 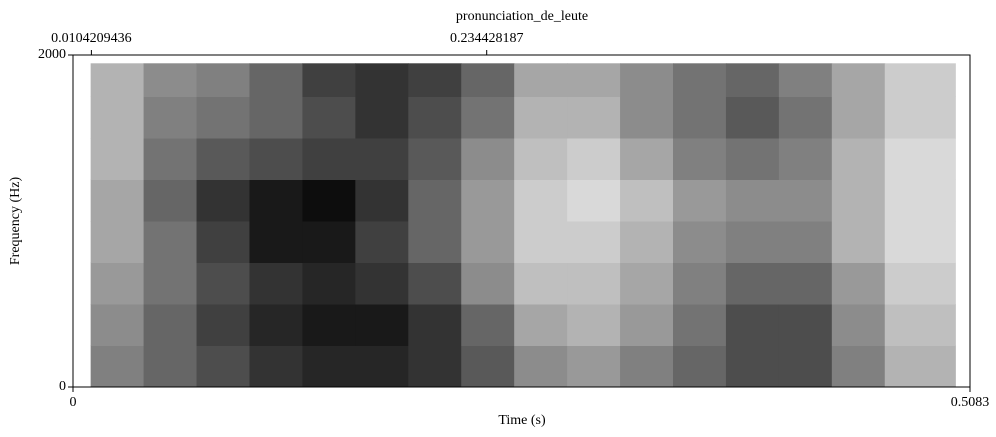 What do you see at coordinates (62, 386) in the screenshot?
I see `y-tick-label: 0` at bounding box center [62, 386].